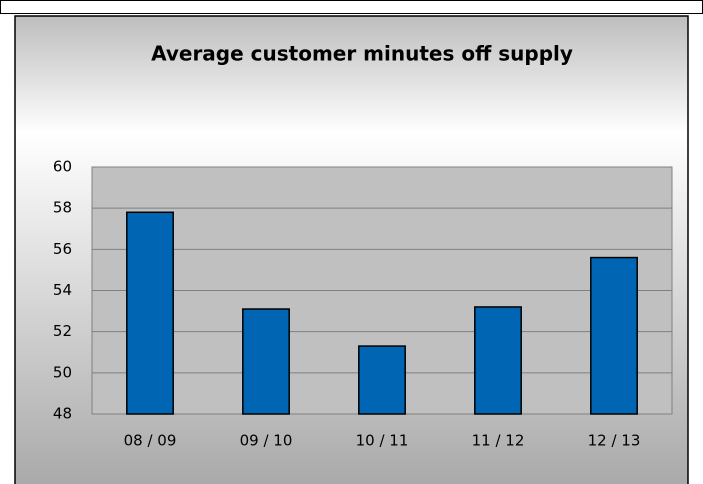 This screenshot has height=484, width=703. What do you see at coordinates (351, 7) in the screenshot?
I see `top-strip` at bounding box center [351, 7].